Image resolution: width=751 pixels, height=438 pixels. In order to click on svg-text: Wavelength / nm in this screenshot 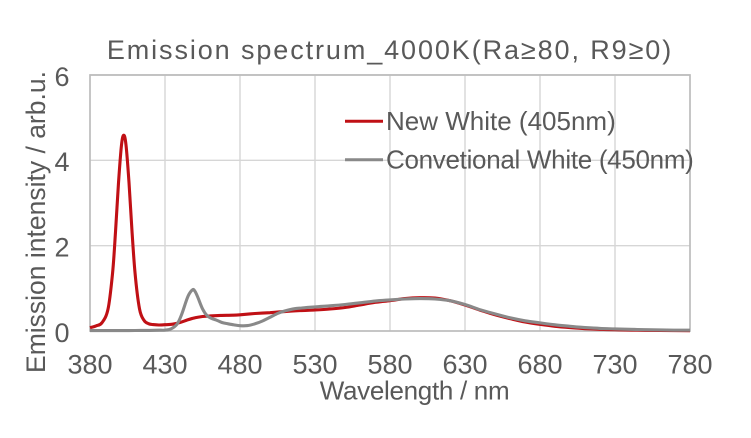, I will do `click(415, 391)`.